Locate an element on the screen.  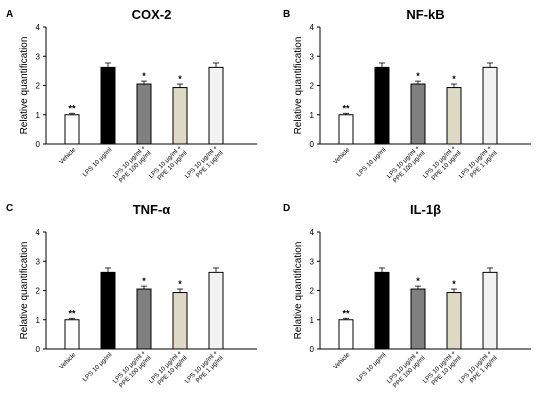
panel-letter: C is located at coordinates (9, 208).